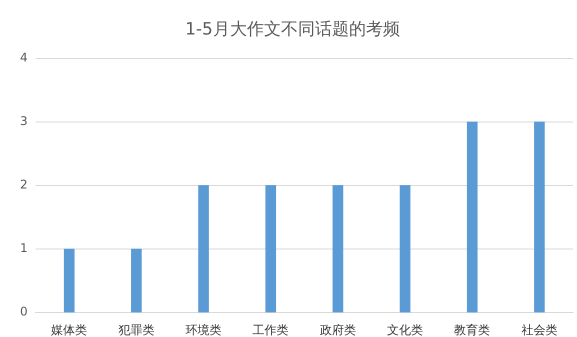 The image size is (577, 337). Describe the element at coordinates (204, 329) in the screenshot. I see `x-tick-label: 环境类` at that location.